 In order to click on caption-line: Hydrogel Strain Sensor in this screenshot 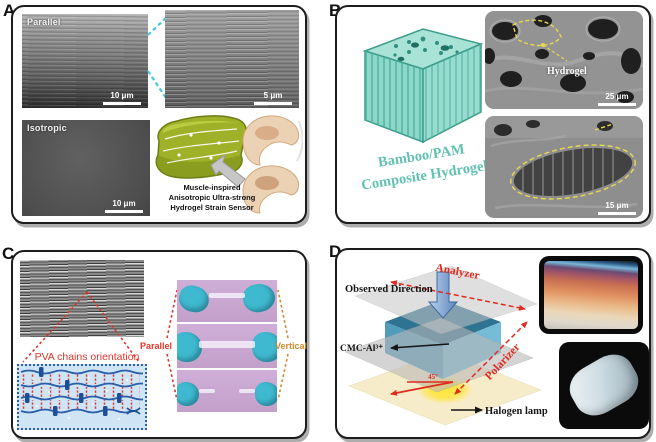, I will do `click(212, 208)`.